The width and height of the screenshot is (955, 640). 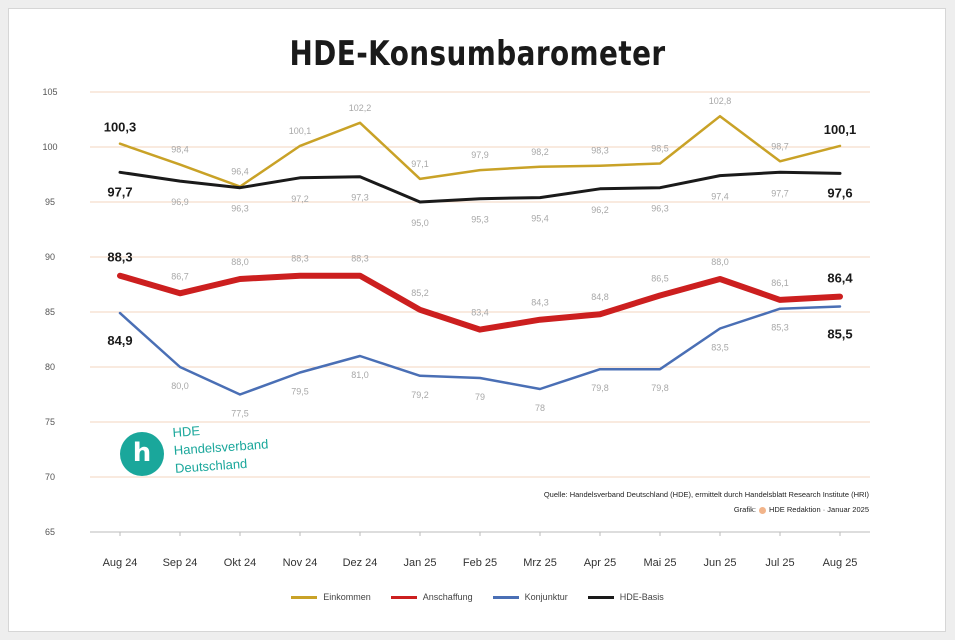 I want to click on legend-item: Einkommen, so click(x=331, y=597).